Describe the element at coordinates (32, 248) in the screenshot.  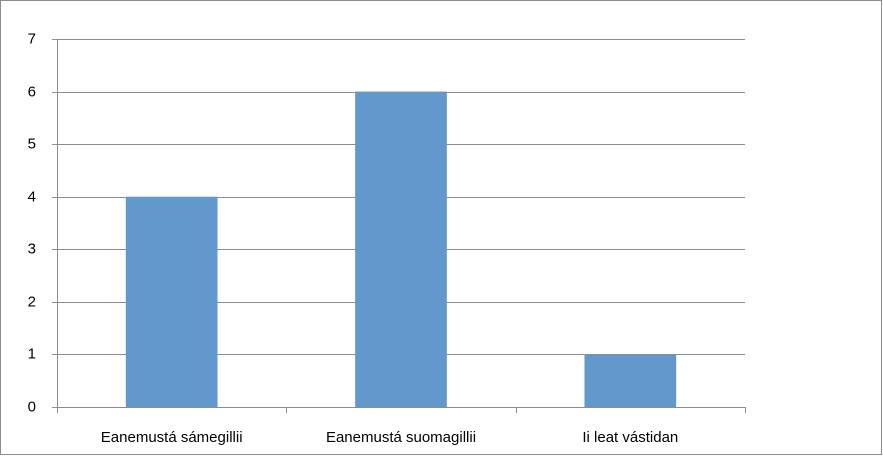
I see `y-tick-label: 3` at that location.